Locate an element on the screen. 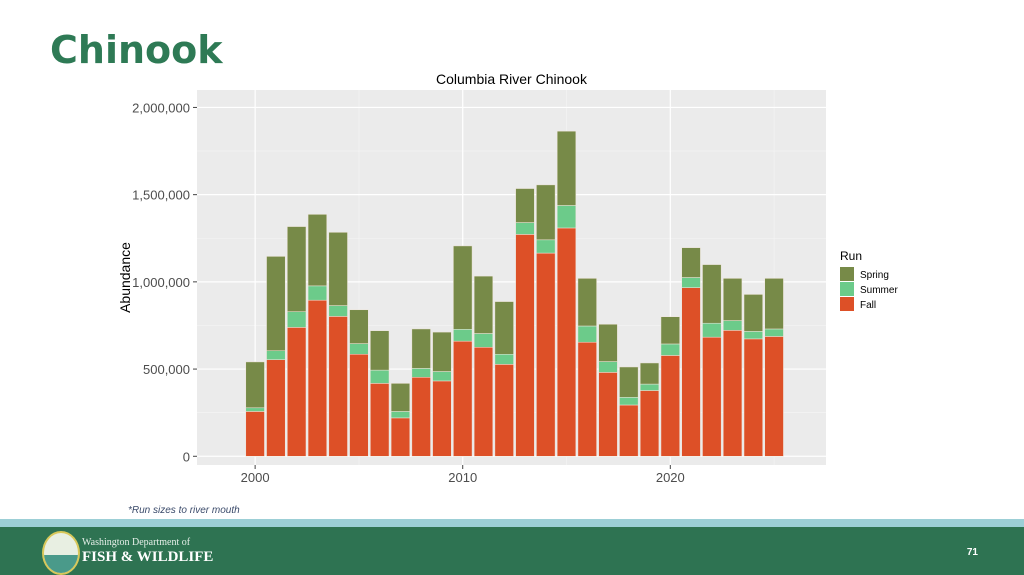 This screenshot has height=575, width=1024. bar-fall-2022 is located at coordinates (712, 396).